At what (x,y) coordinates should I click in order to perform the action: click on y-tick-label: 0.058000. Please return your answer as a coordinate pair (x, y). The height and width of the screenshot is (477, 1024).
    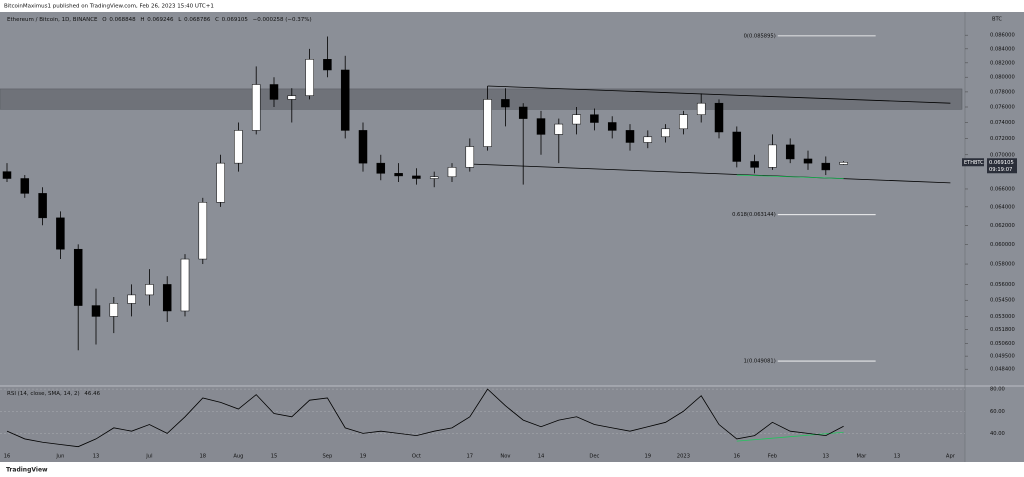
    Looking at the image, I should click on (1002, 265).